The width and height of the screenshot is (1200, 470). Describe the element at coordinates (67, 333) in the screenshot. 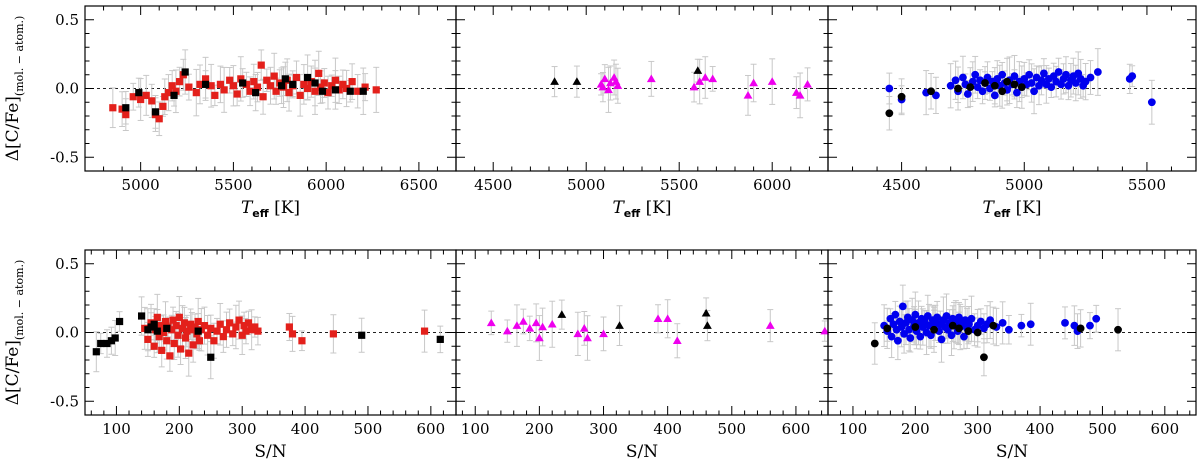

I see `y-tick-label: 0.0` at that location.